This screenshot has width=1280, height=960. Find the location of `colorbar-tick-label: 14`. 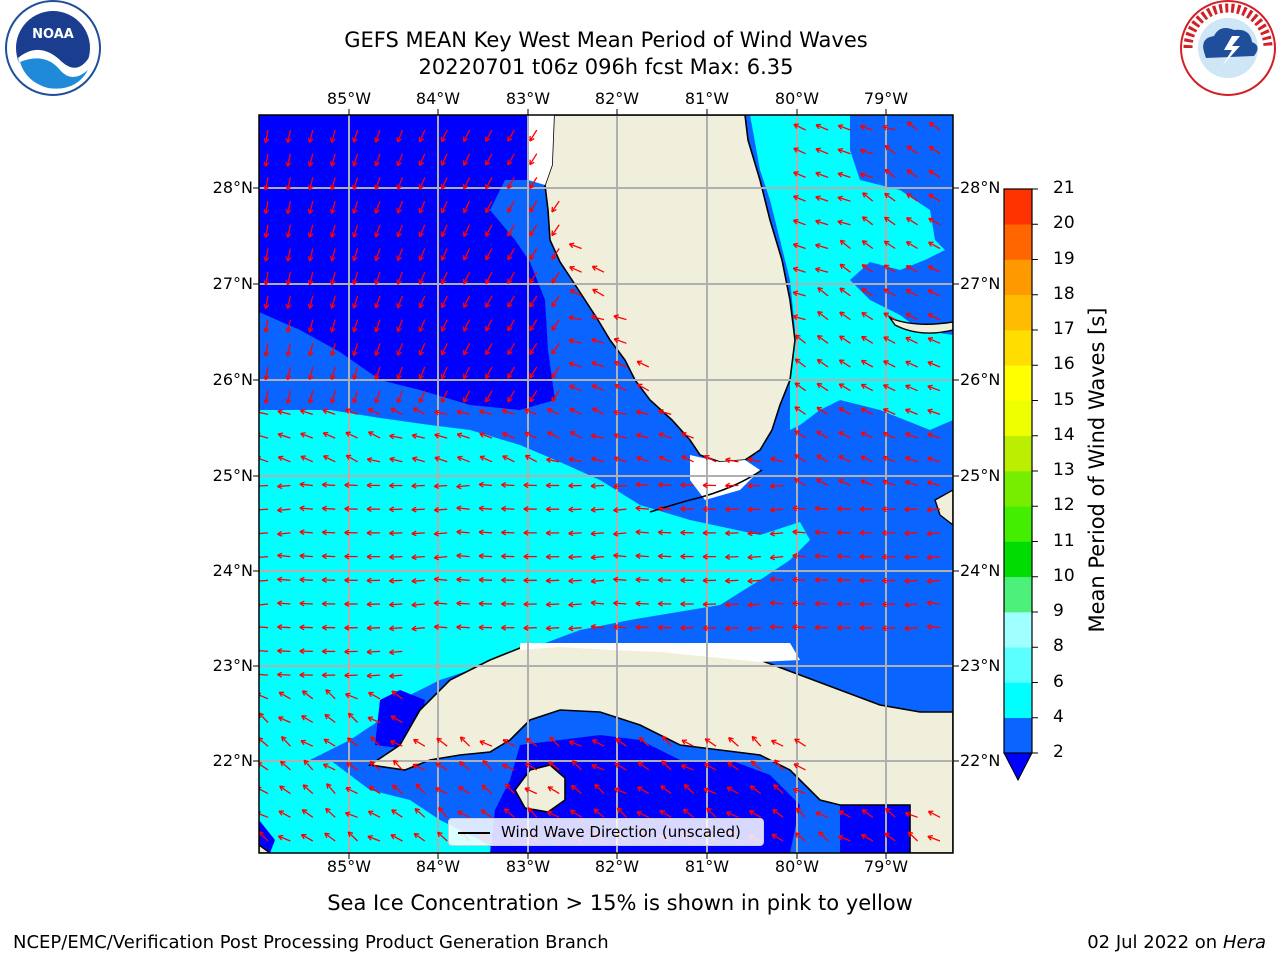

colorbar-tick-label: 14 is located at coordinates (1064, 434).